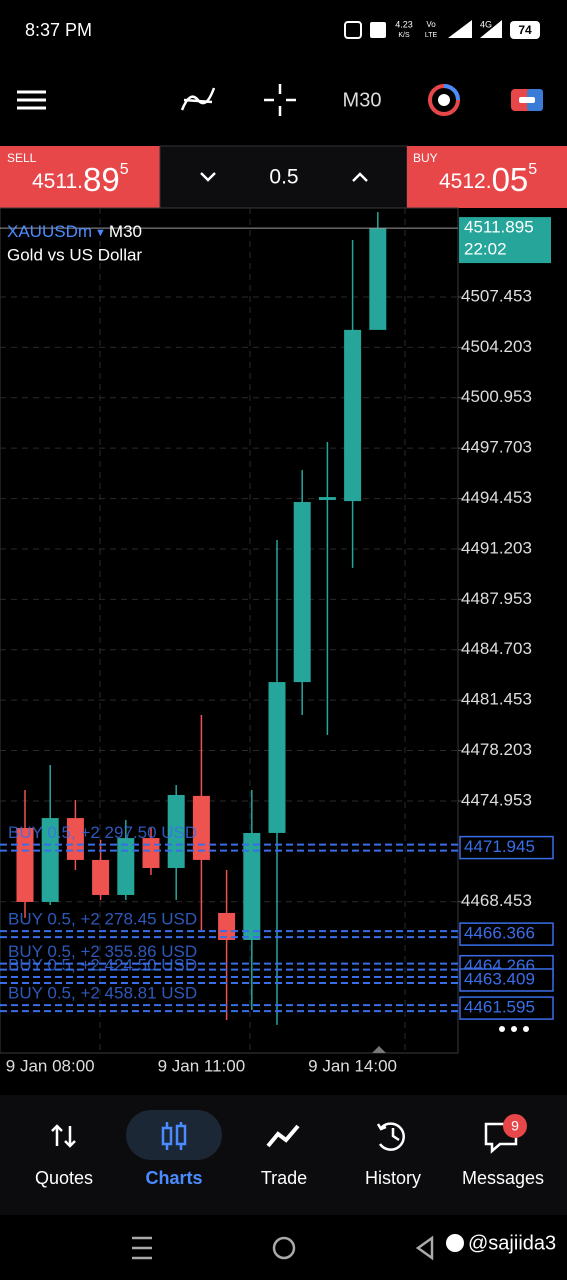  I want to click on y-tick-label: 4474.953, so click(496, 799).